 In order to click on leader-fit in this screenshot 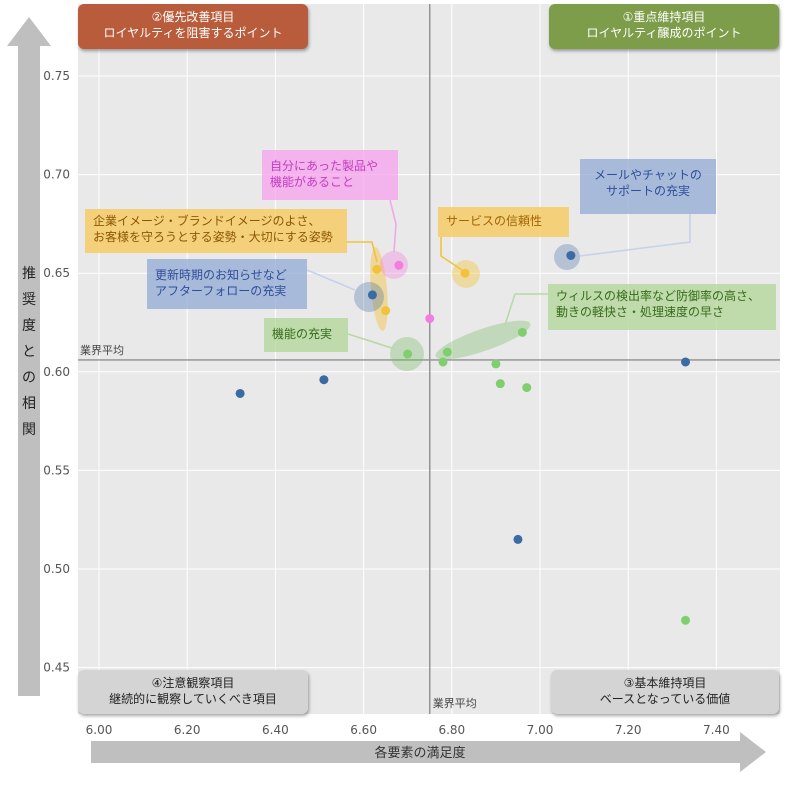, I will do `click(393, 226)`.